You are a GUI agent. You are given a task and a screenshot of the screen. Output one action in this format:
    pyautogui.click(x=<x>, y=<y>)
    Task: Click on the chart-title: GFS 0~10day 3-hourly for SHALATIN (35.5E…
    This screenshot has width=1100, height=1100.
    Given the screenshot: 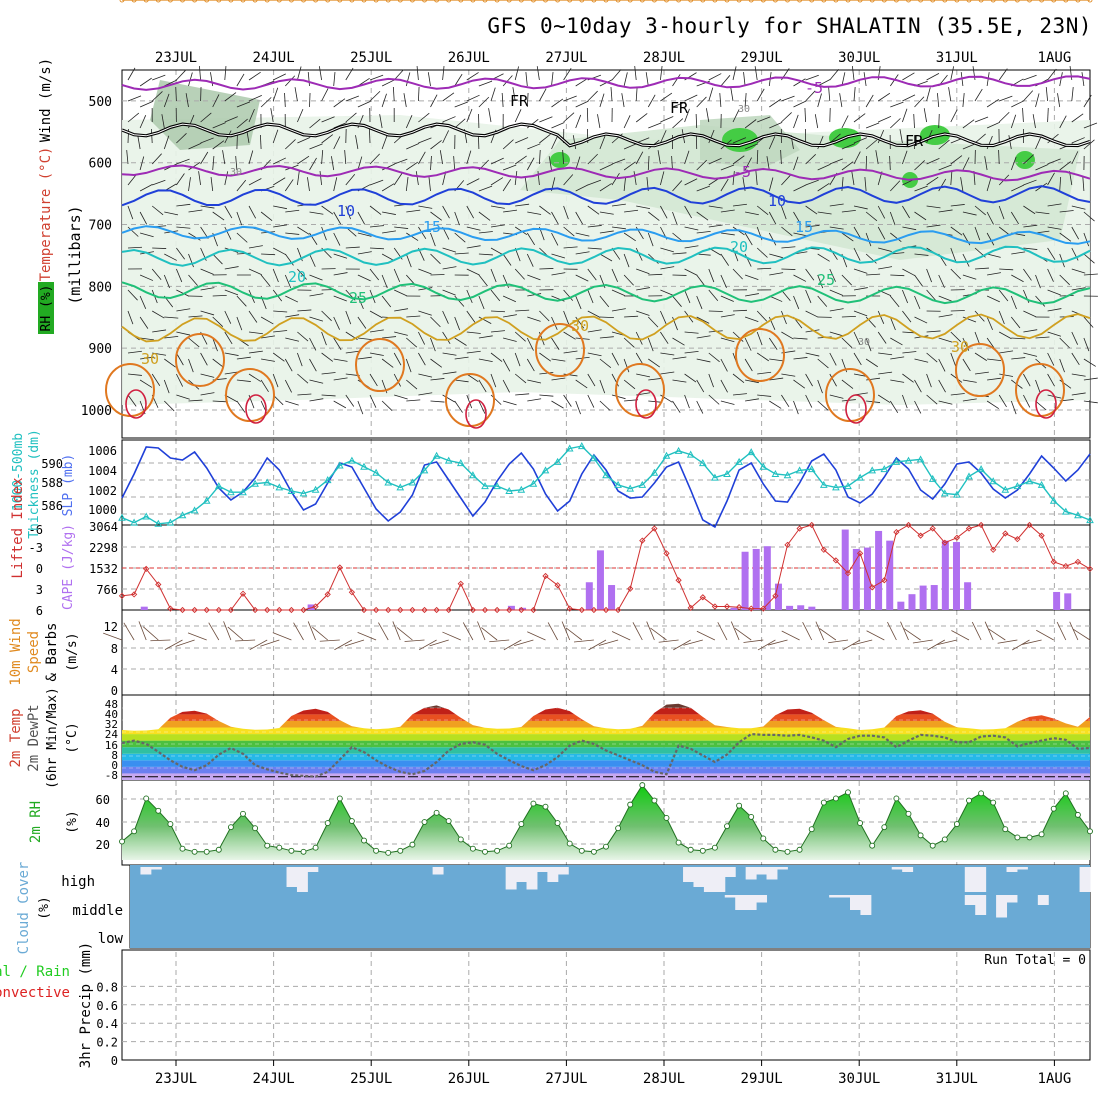 What is the action you would take?
    pyautogui.click(x=789, y=26)
    